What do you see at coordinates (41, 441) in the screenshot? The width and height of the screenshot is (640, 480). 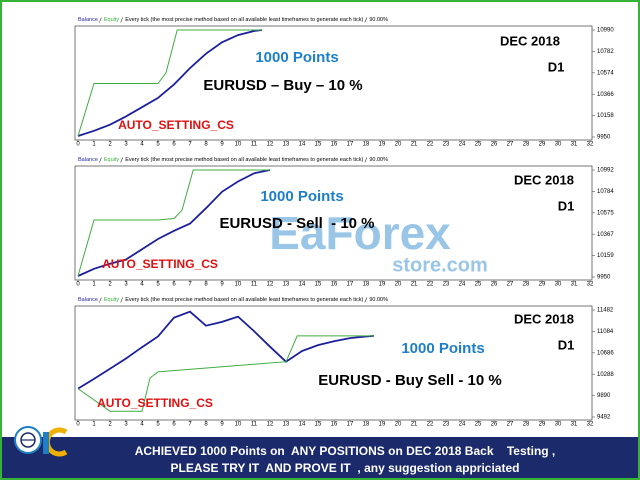 I see `logo` at bounding box center [41, 441].